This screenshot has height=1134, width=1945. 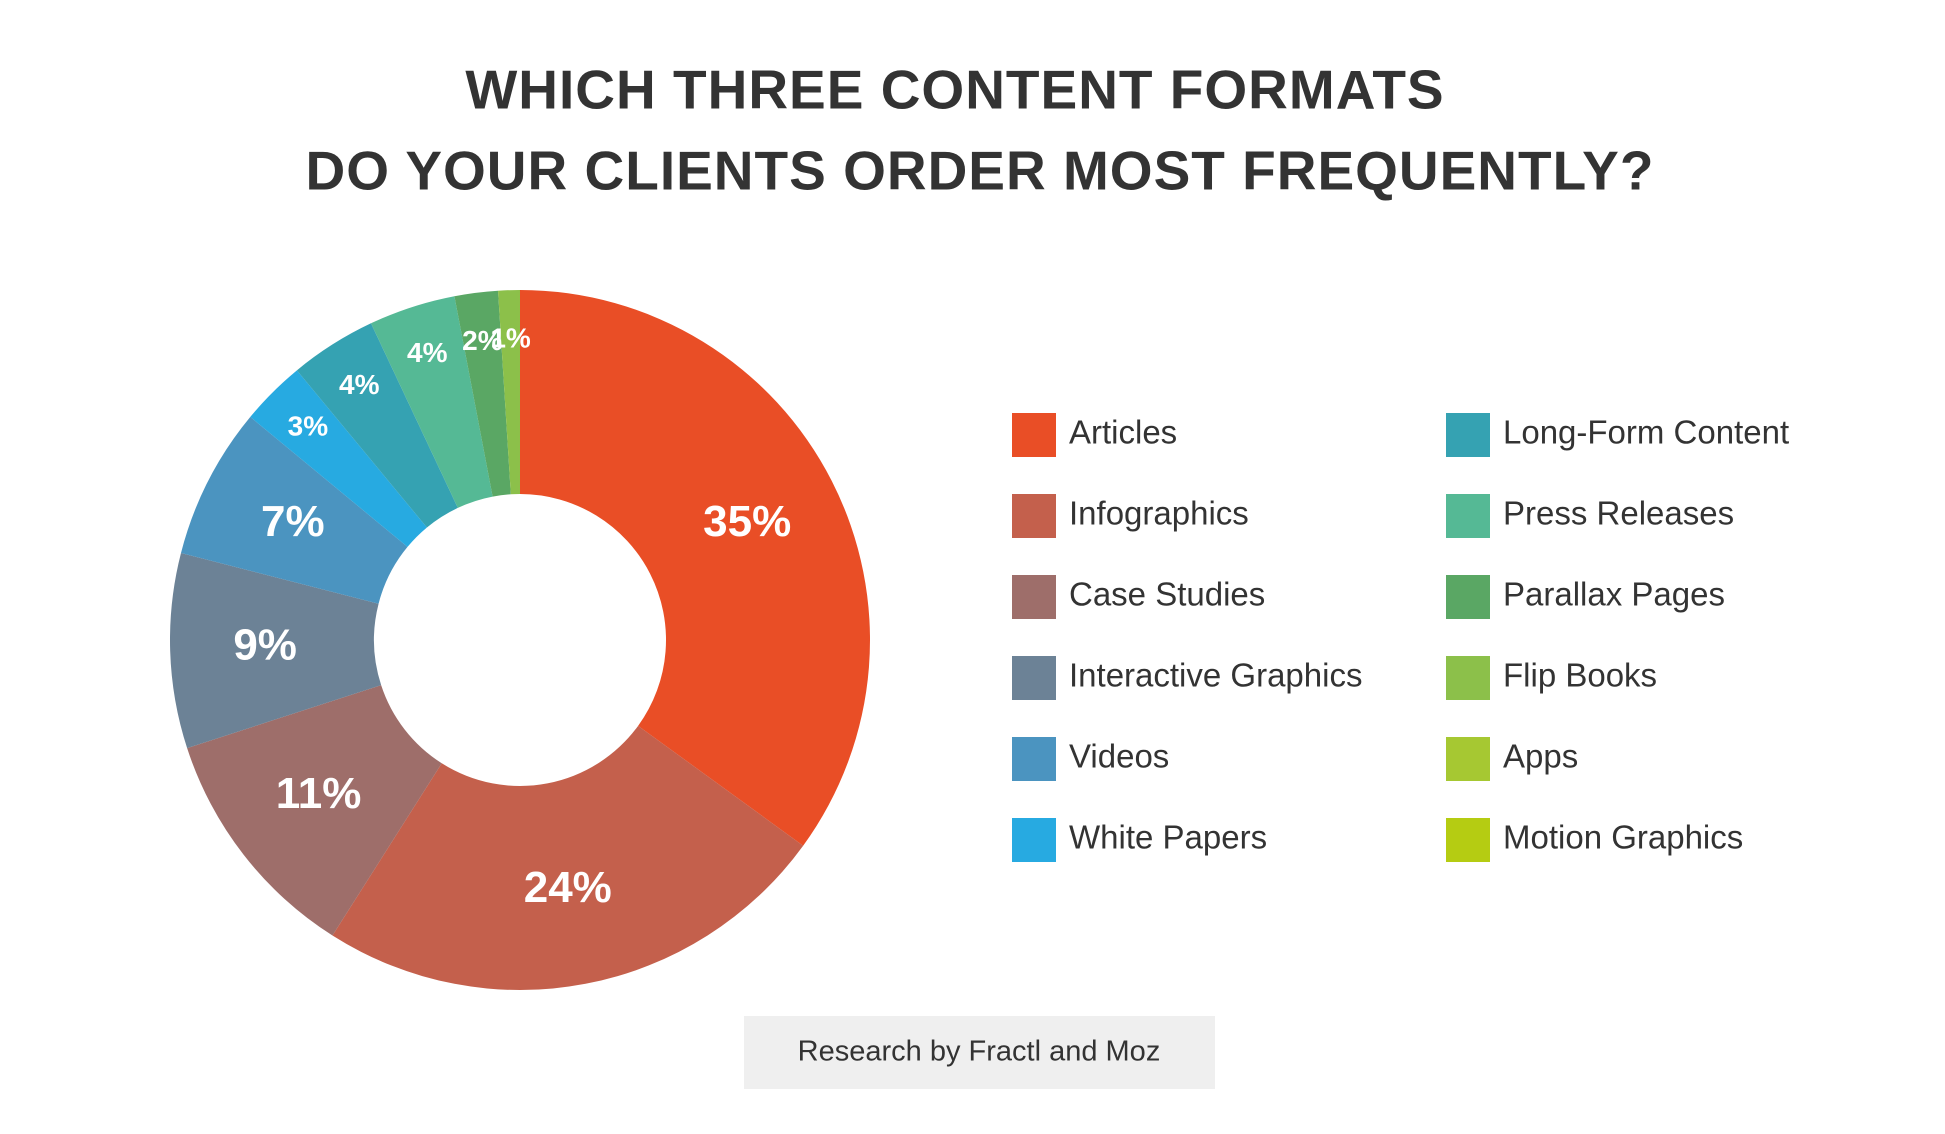 I want to click on chart-title: WHICH THREE CONTENT FORMATS, so click(x=954, y=90).